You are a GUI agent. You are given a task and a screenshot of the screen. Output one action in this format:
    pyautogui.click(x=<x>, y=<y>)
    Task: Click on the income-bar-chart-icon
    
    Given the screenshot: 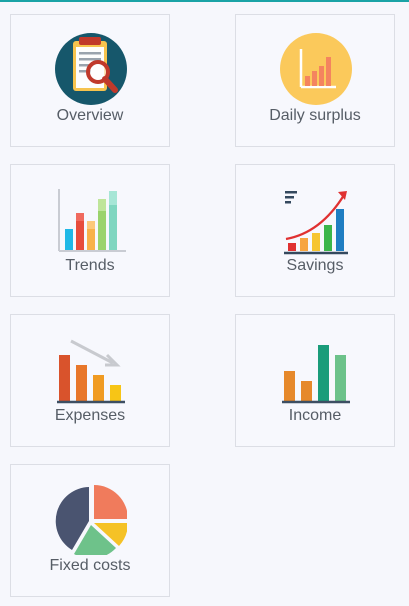 What is the action you would take?
    pyautogui.click(x=316, y=374)
    